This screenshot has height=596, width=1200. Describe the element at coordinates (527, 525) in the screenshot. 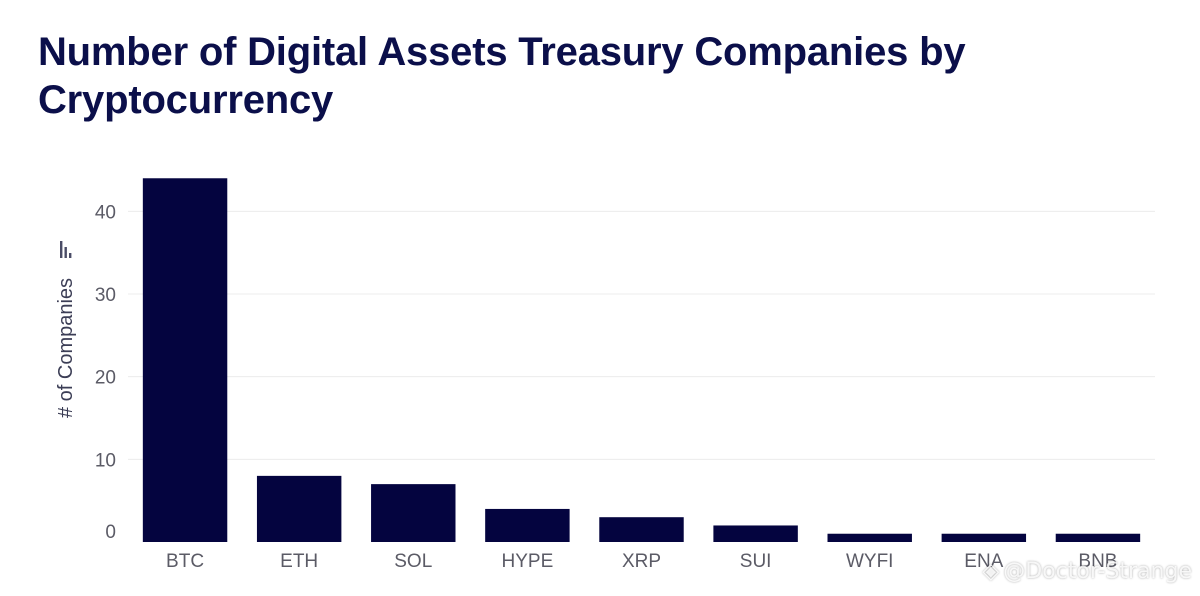

I see `bar-hype` at that location.